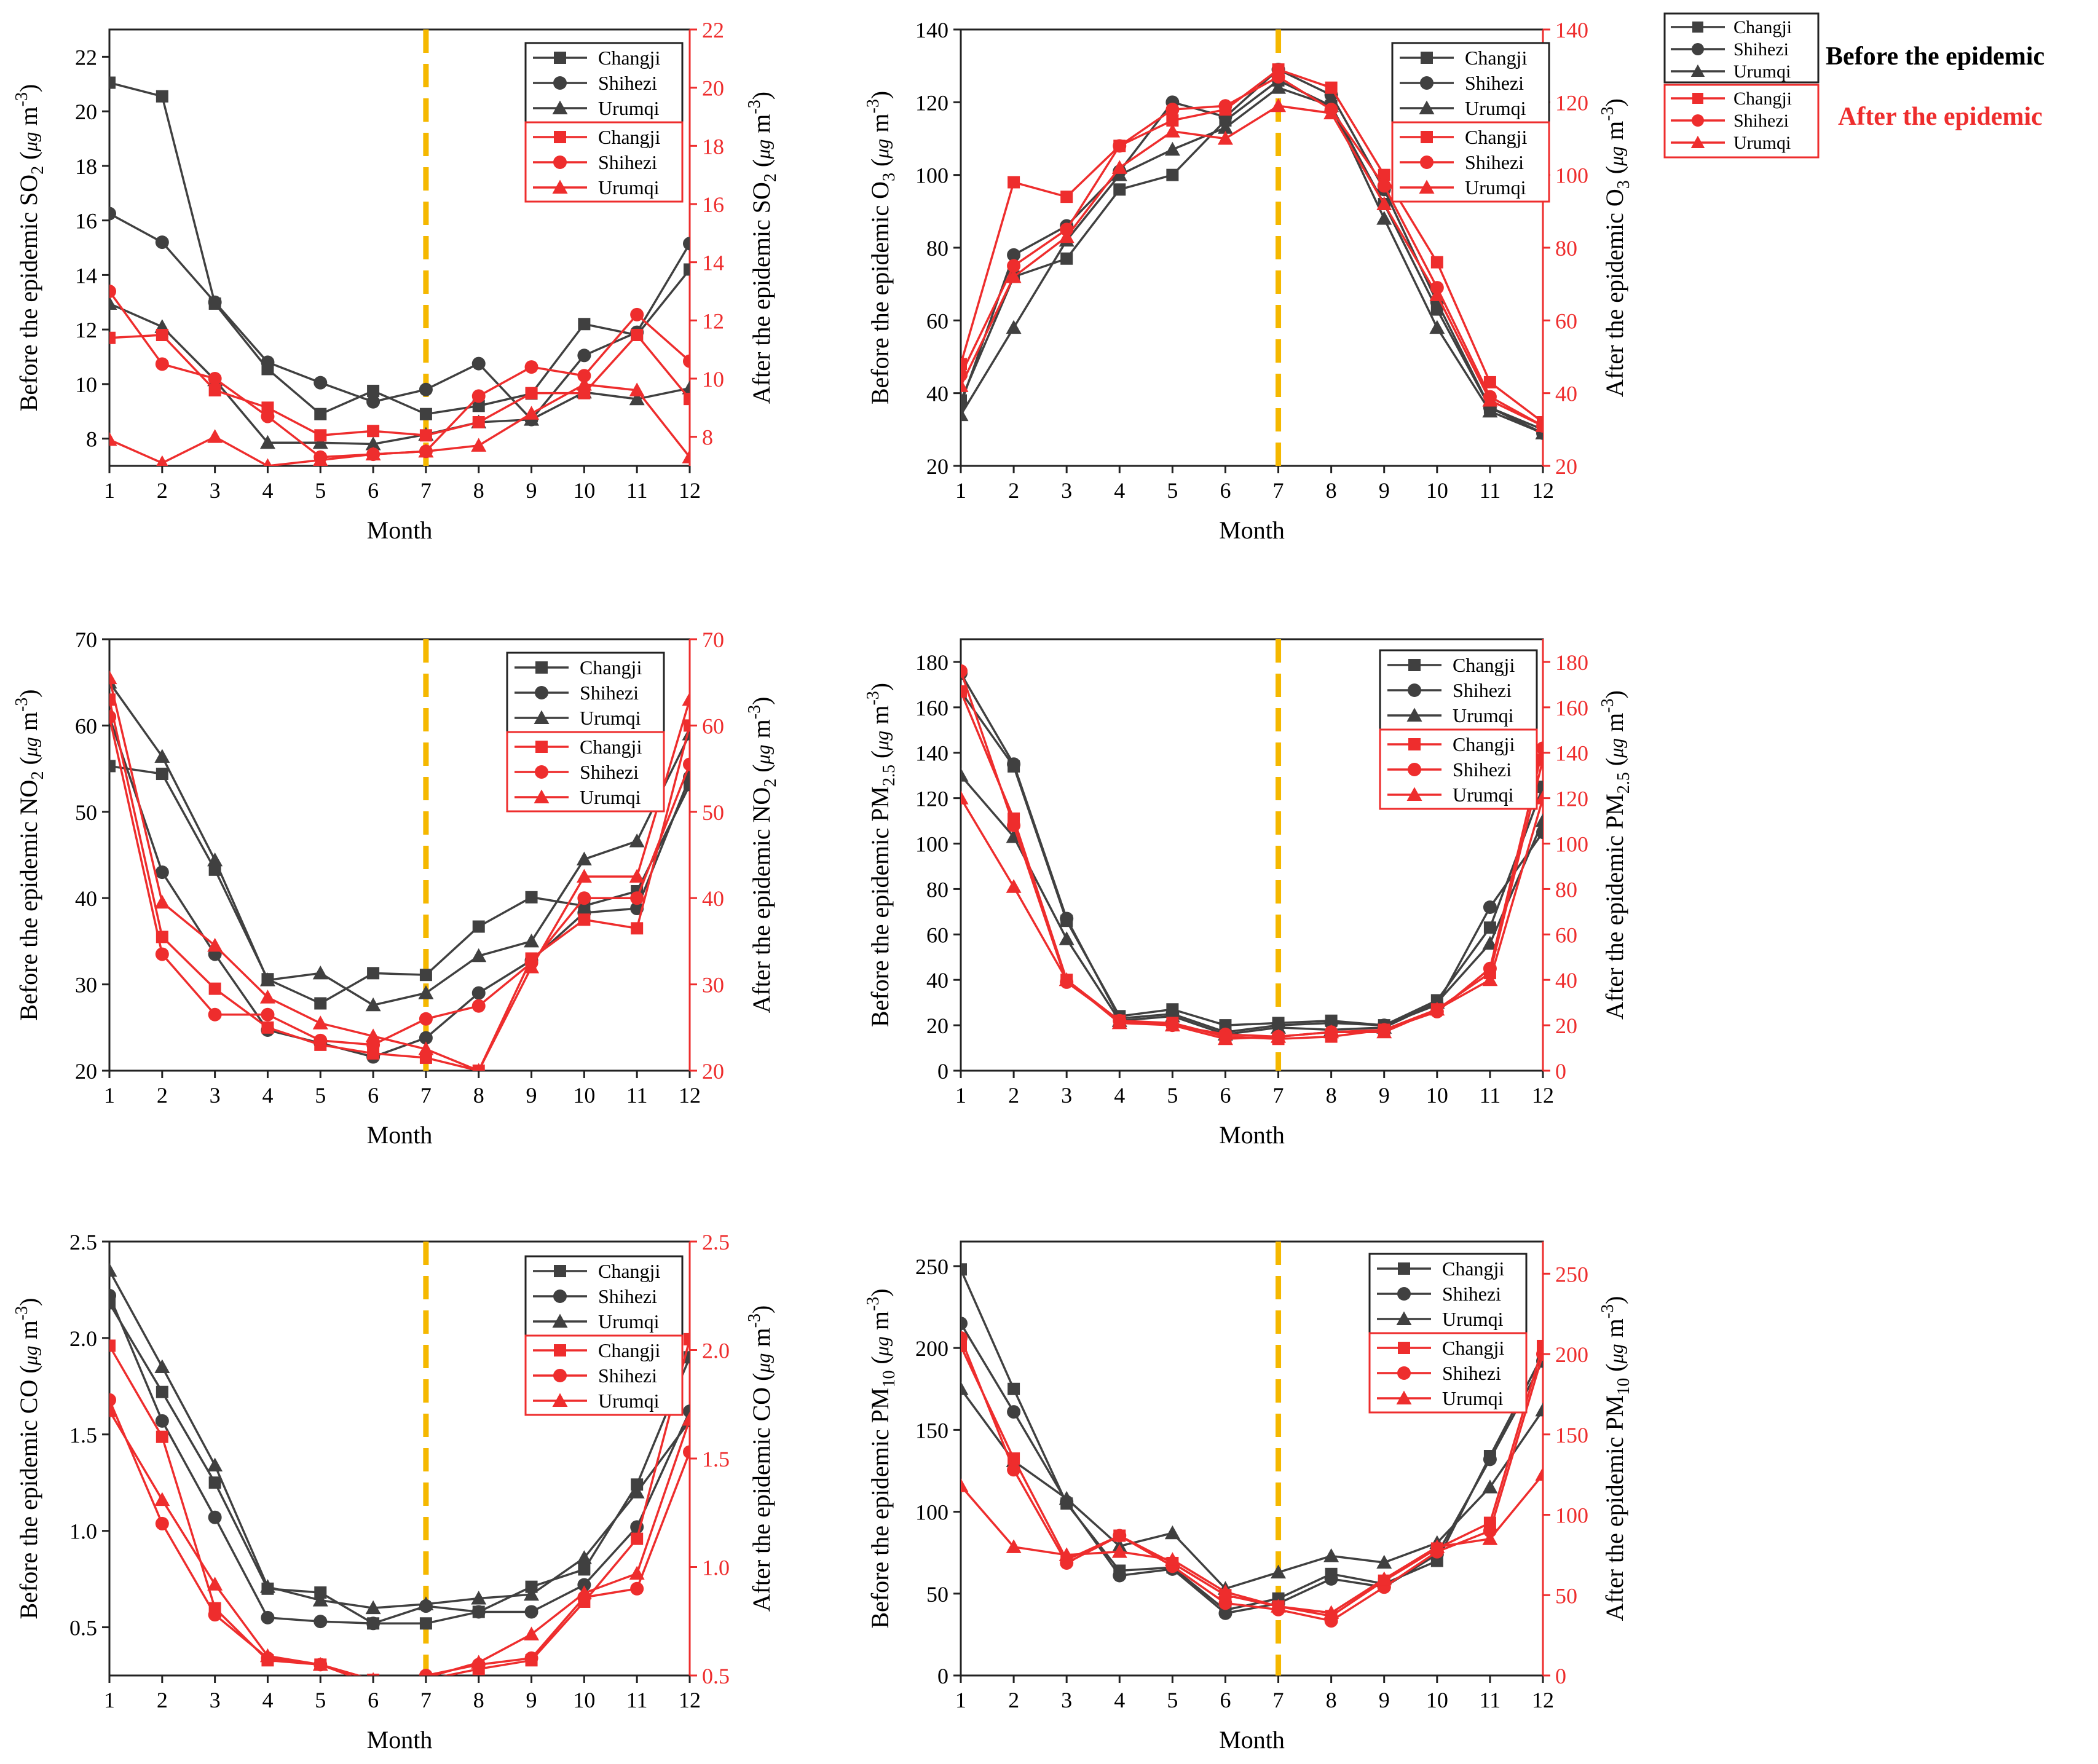  What do you see at coordinates (1482, 769) in the screenshot?
I see `legend-label-after-shihezi: Shihezi` at bounding box center [1482, 769].